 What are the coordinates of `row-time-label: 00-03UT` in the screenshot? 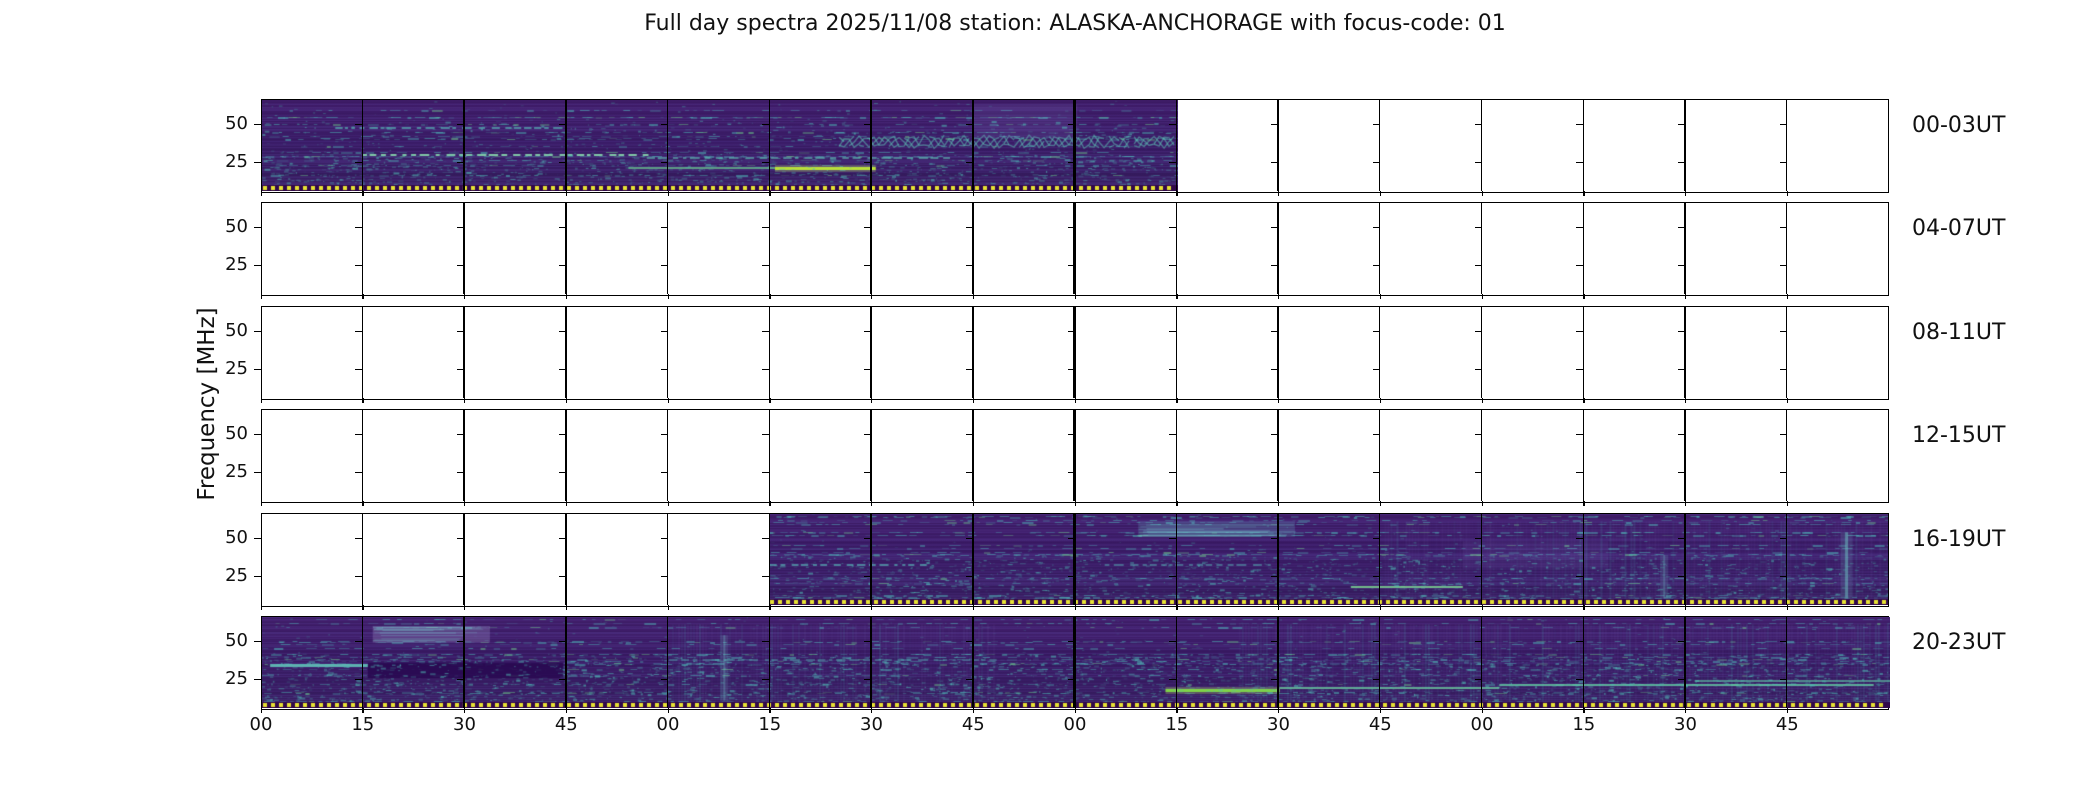 It's located at (1959, 125).